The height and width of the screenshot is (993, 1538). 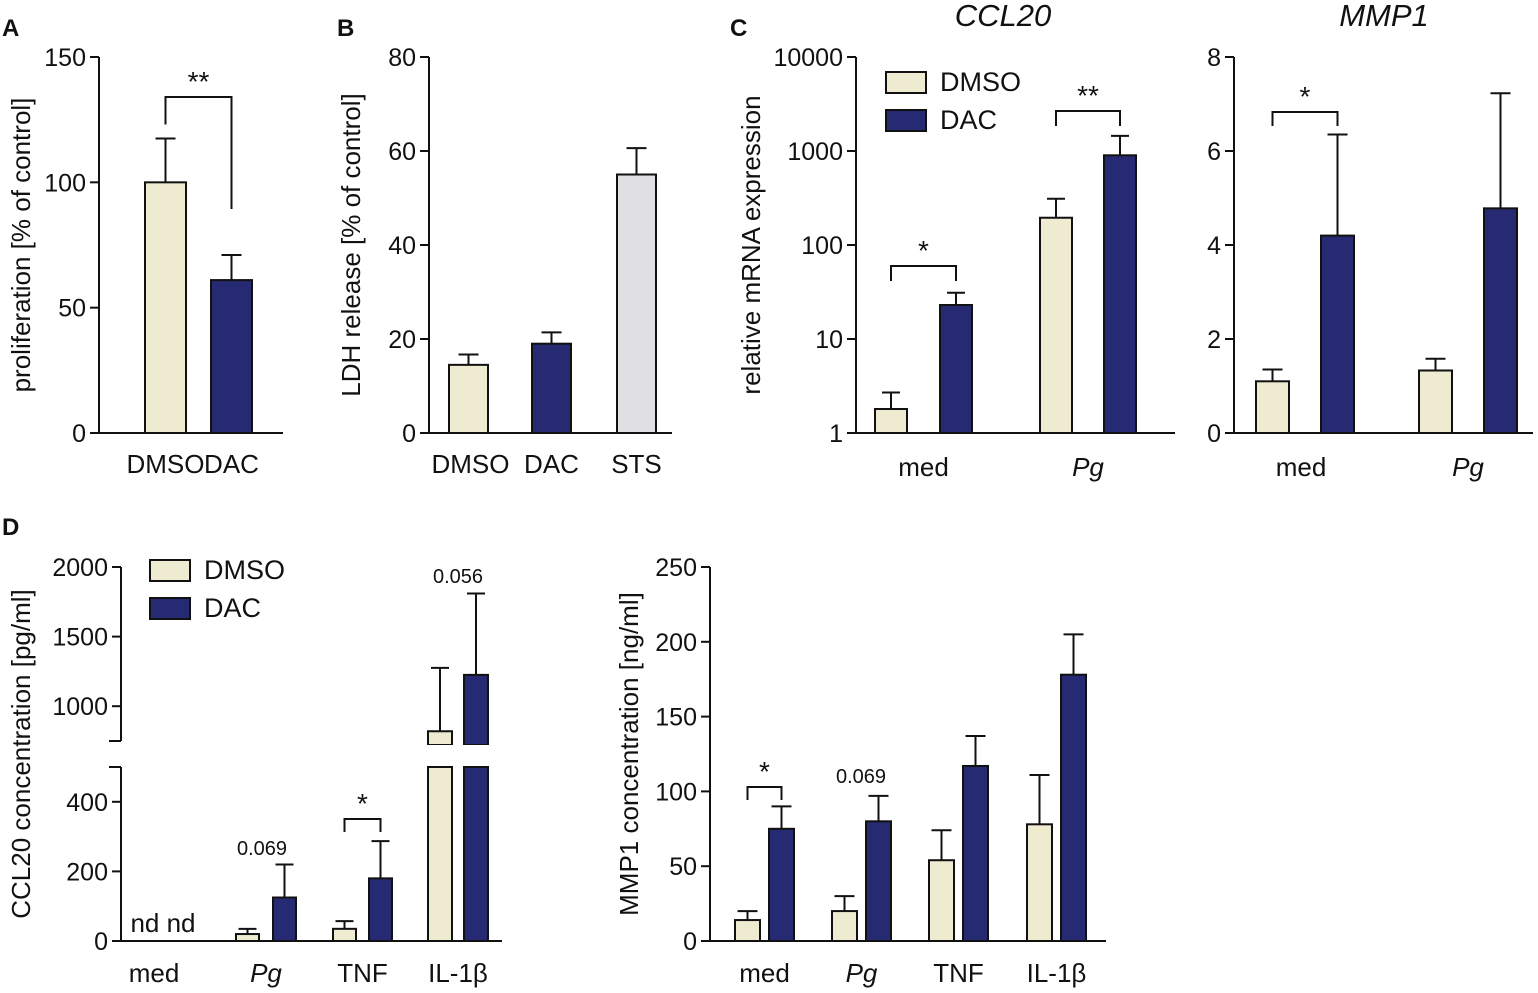 I want to click on panel-label-a: A, so click(x=10, y=28).